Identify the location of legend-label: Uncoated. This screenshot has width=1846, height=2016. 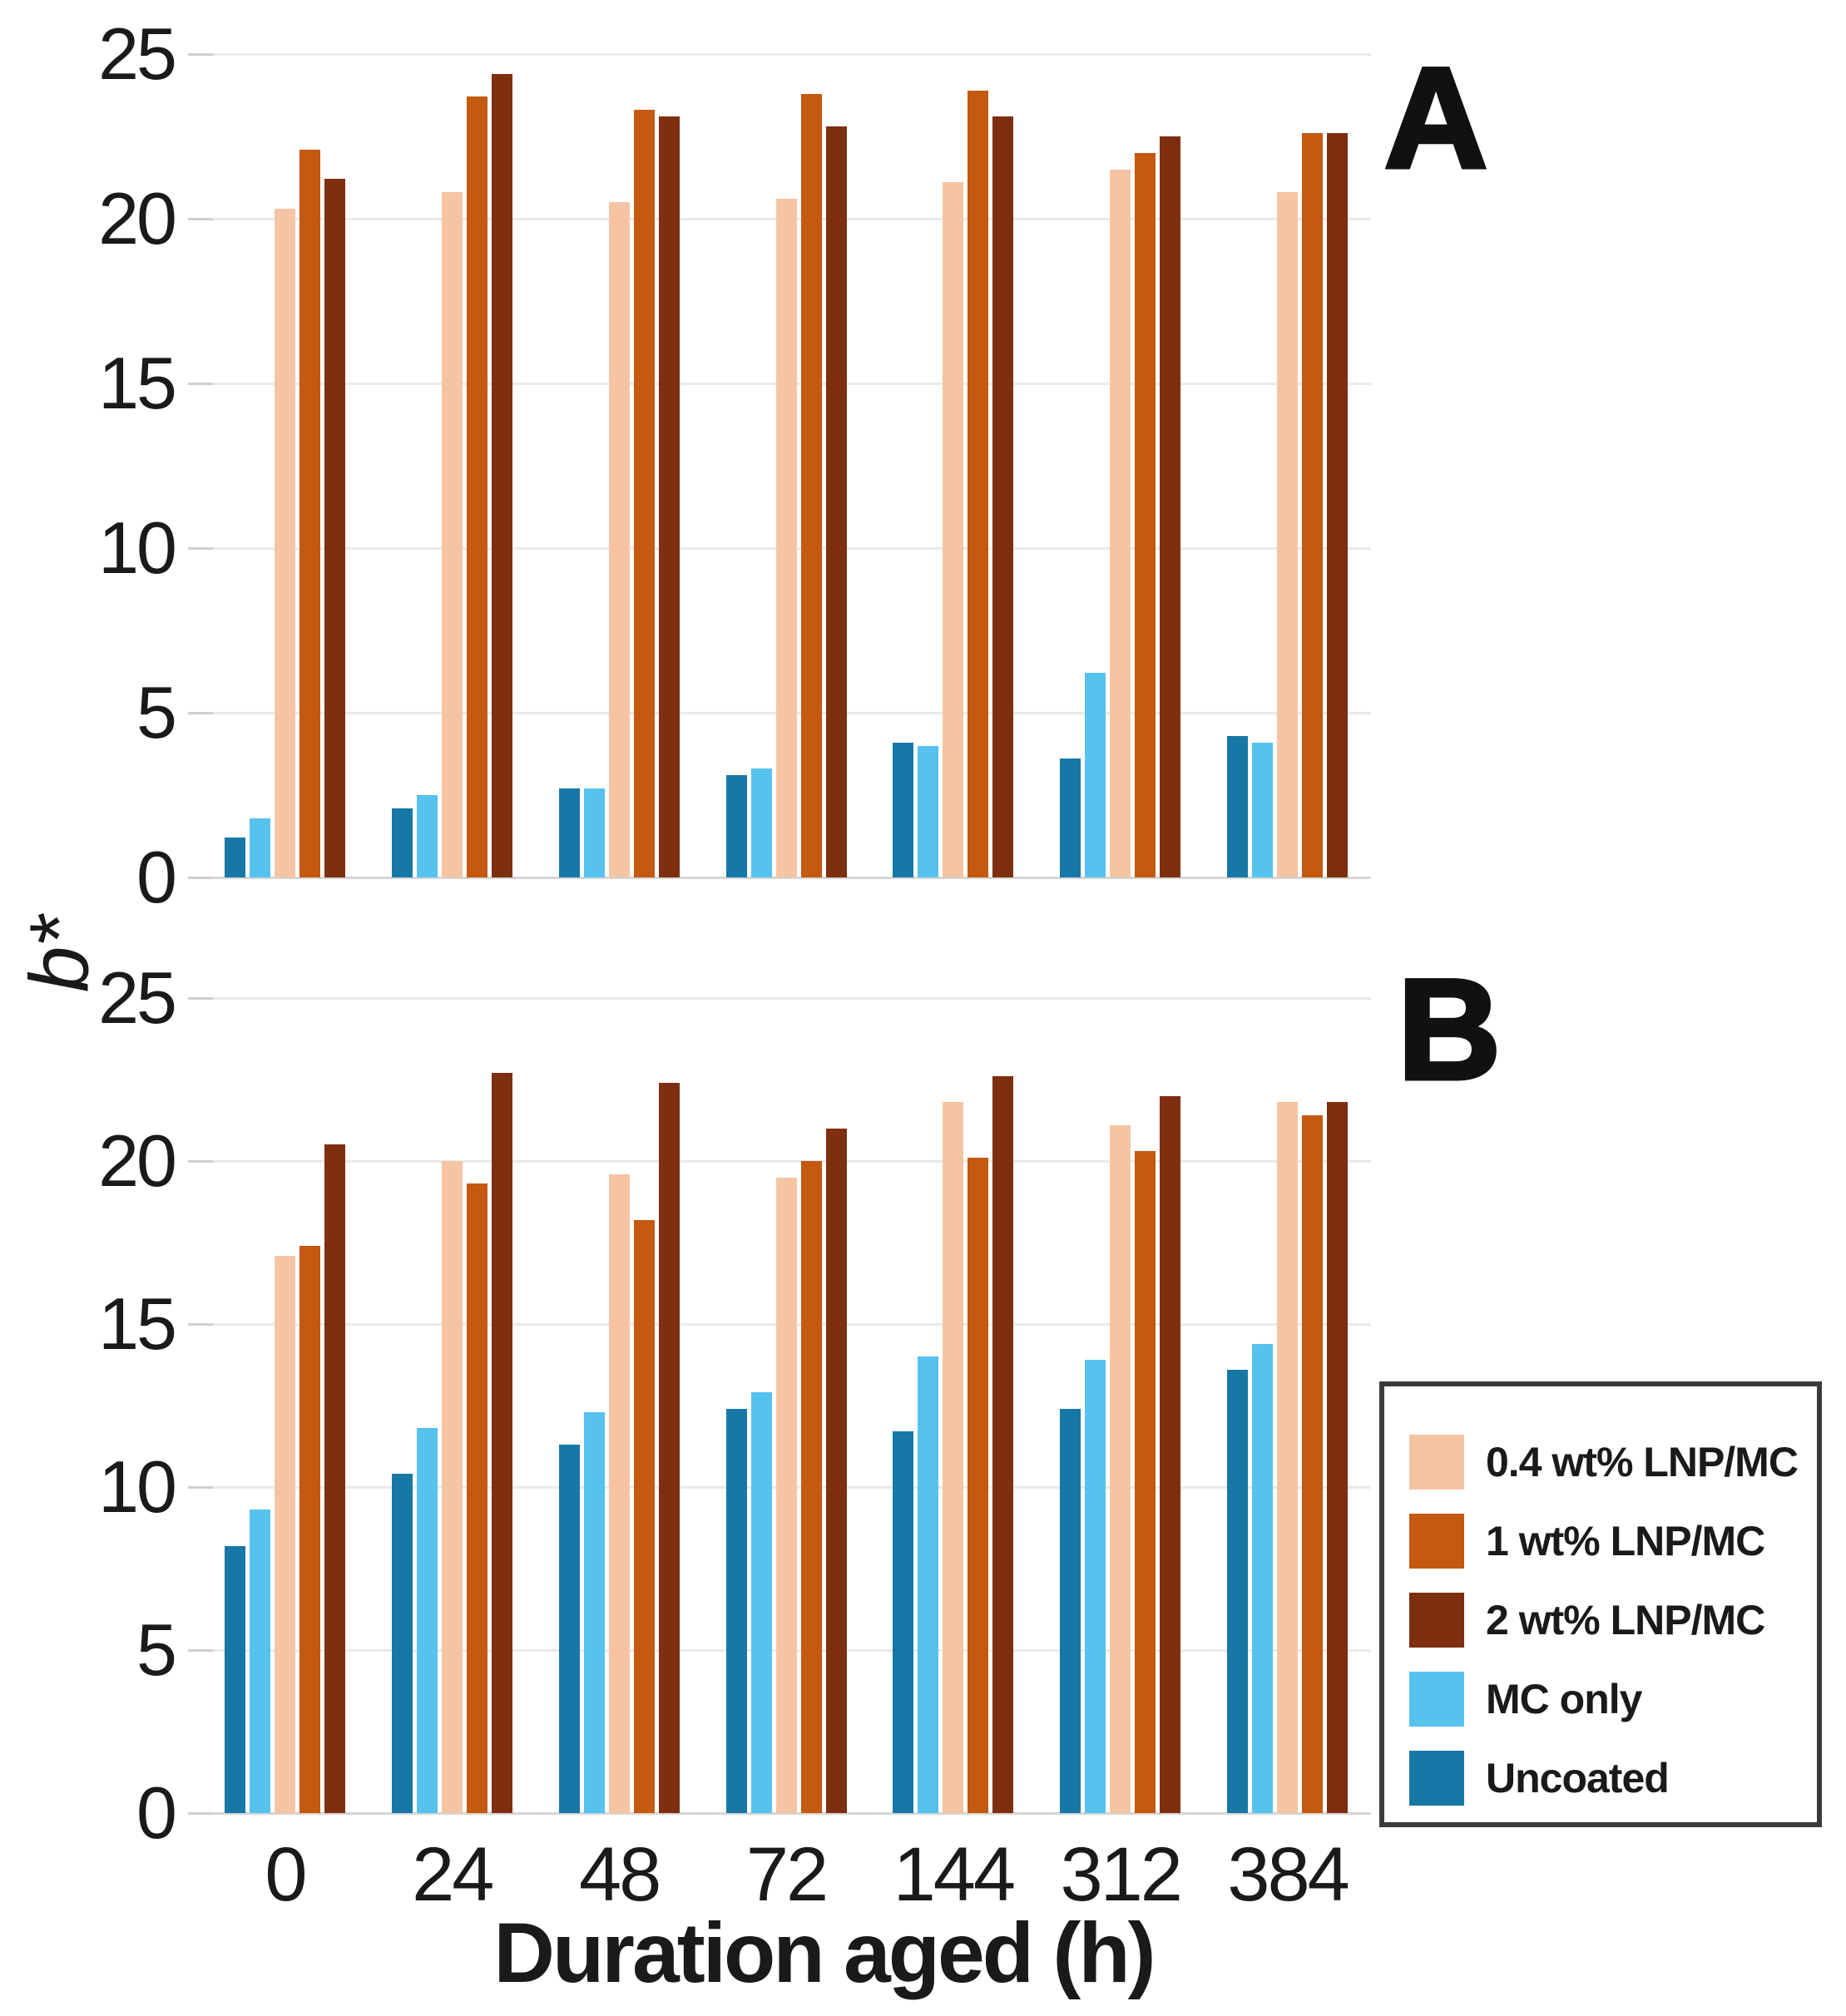
(1578, 1778).